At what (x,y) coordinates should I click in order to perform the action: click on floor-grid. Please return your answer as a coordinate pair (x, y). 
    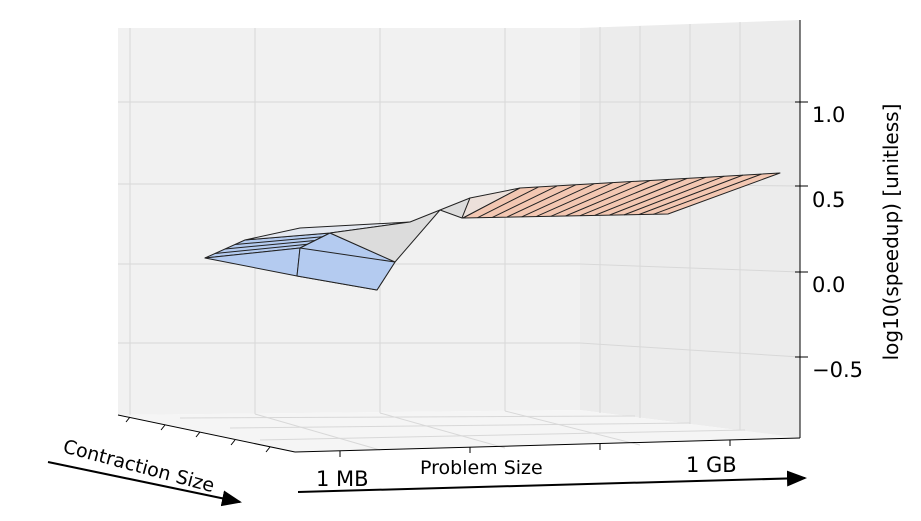
    Looking at the image, I should click on (462, 430).